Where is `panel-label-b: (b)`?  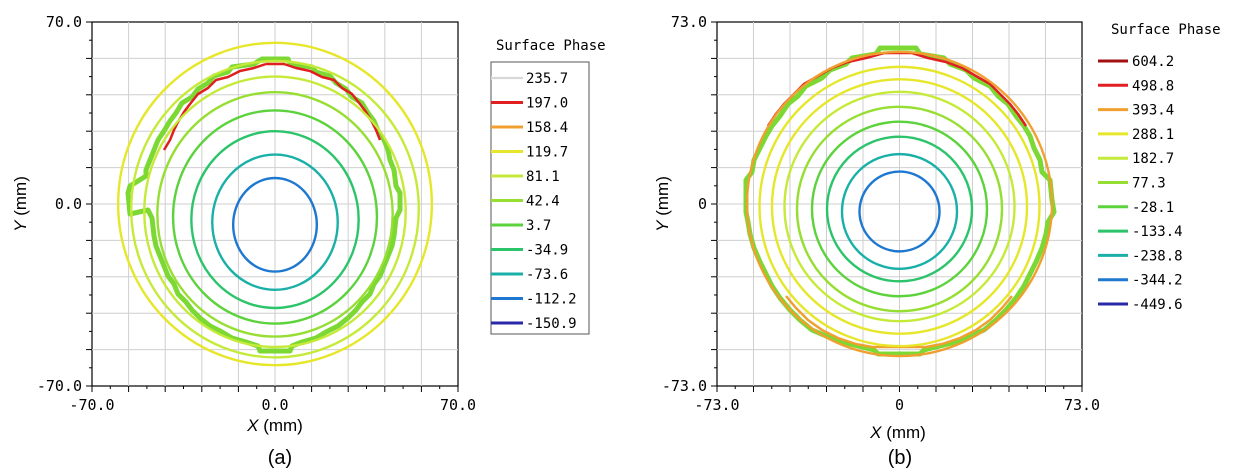 panel-label-b: (b) is located at coordinates (900, 458).